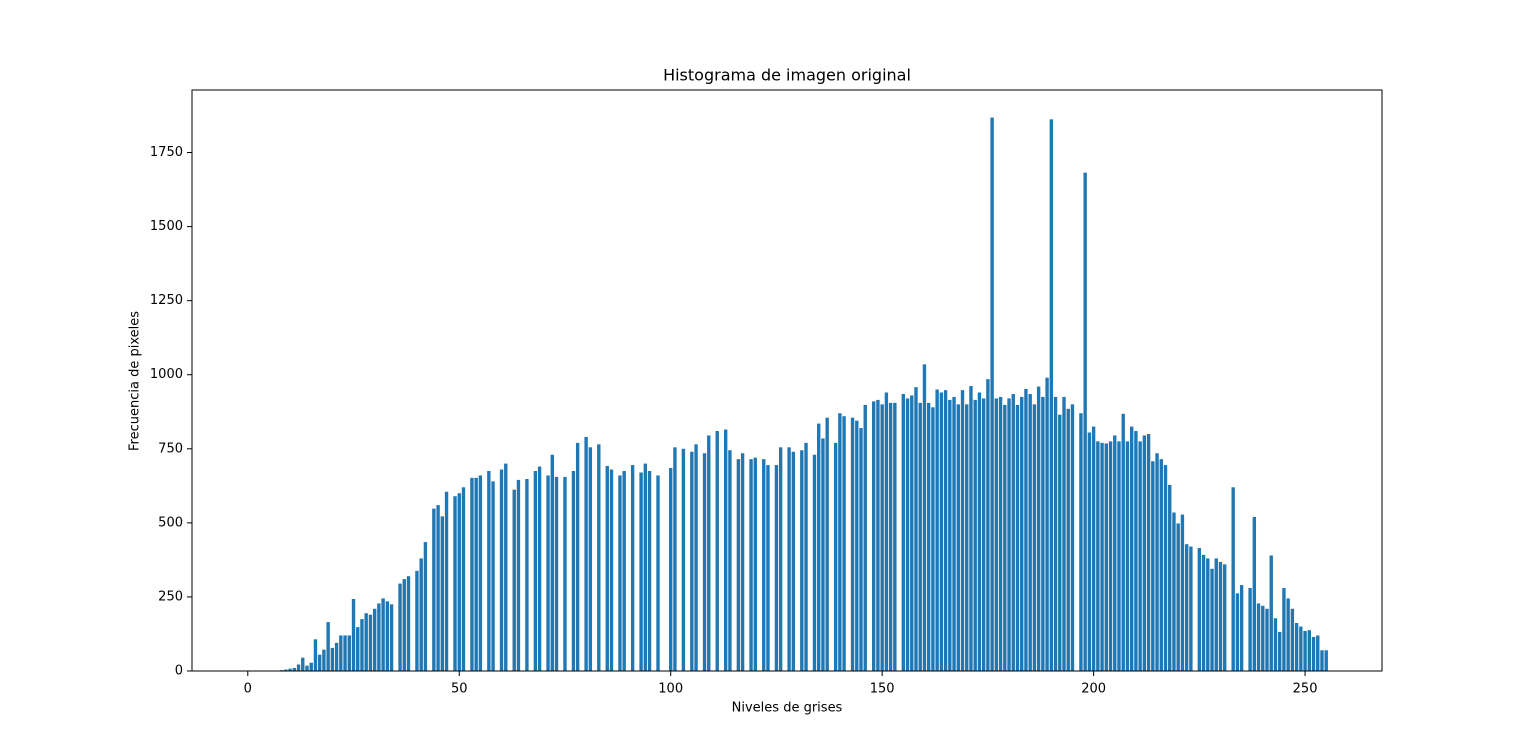 Image resolution: width=1536 pixels, height=754 pixels. I want to click on x-axis-label: Niveles de grises, so click(787, 708).